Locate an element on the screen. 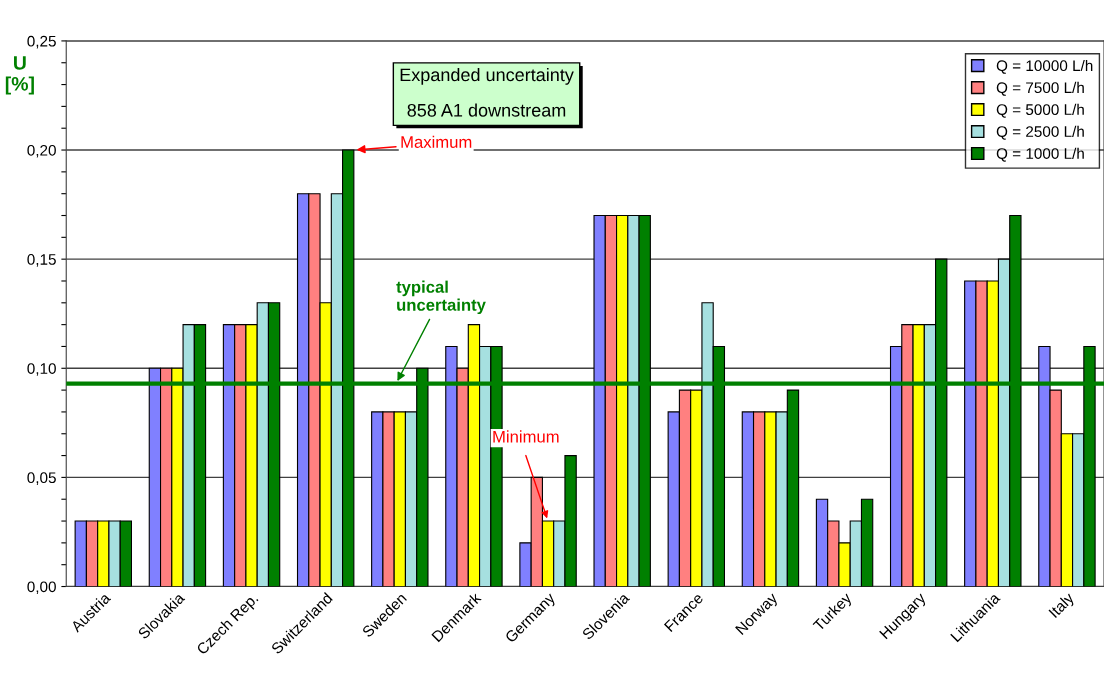 The image size is (1104, 682). y-tick-label: 0,20 is located at coordinates (41, 151).